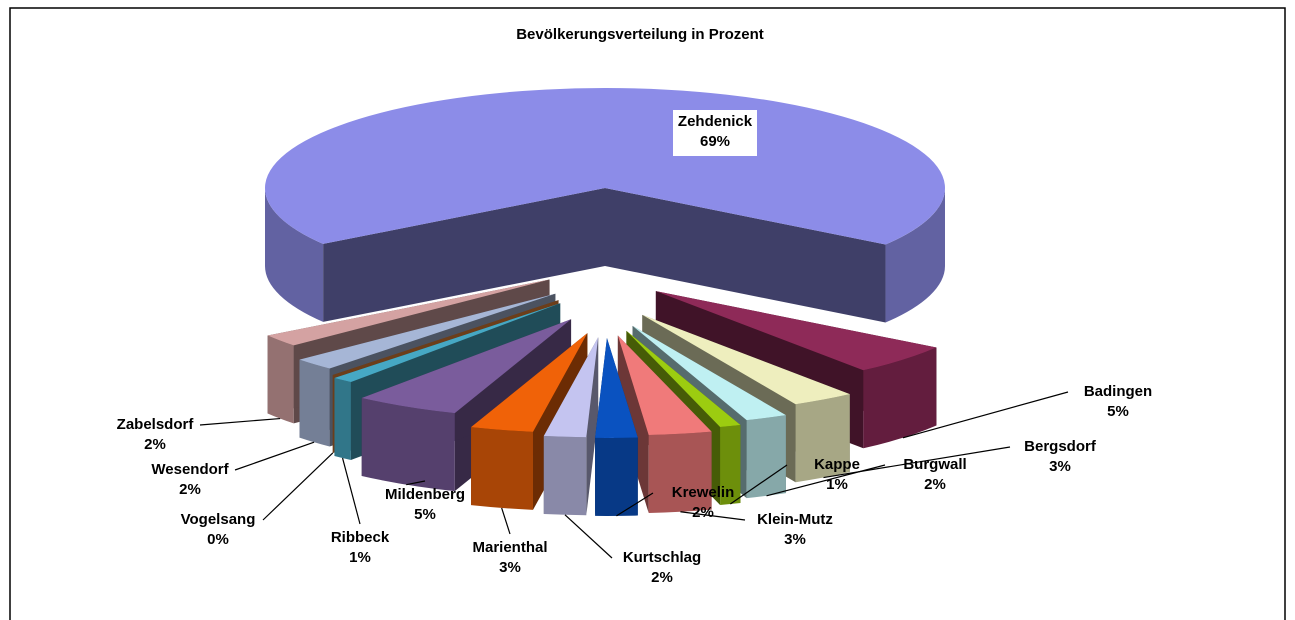 This screenshot has width=1295, height=620. I want to click on category-label: Marienthal, so click(509, 547).